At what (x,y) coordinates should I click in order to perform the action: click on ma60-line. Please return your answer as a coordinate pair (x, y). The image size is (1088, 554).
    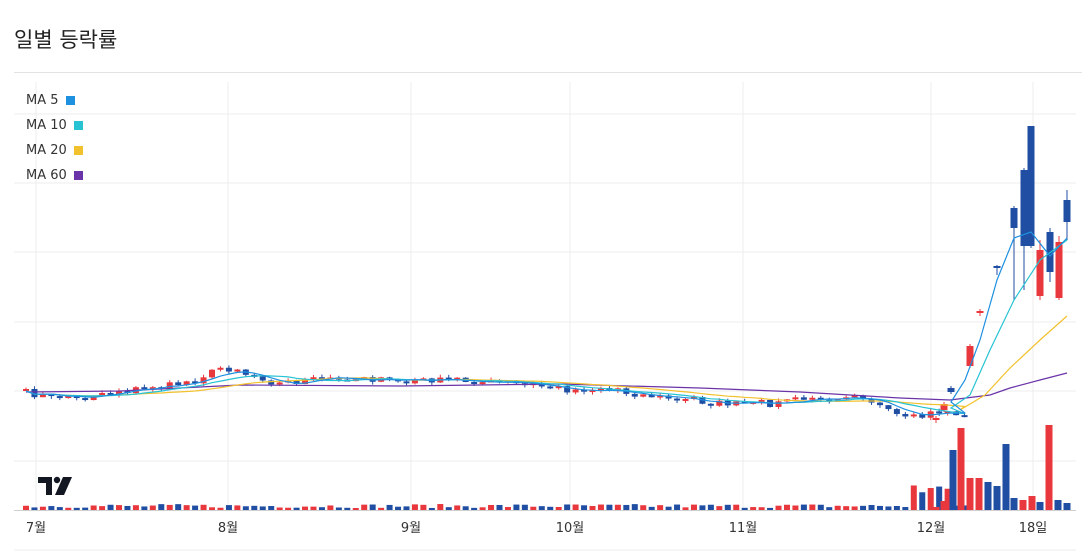
    Looking at the image, I should click on (546, 386).